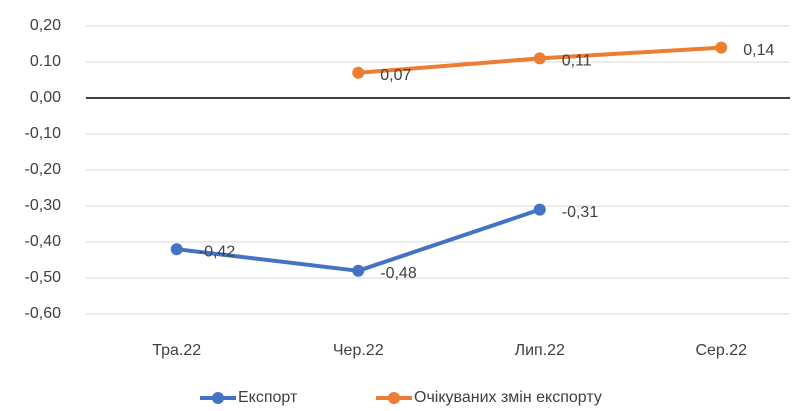  What do you see at coordinates (358, 240) in the screenshot?
I see `series-line` at bounding box center [358, 240].